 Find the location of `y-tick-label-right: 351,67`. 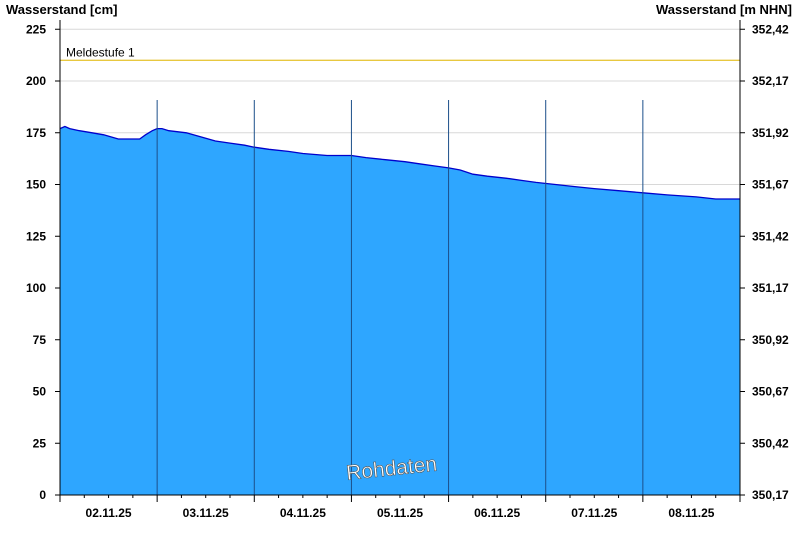

y-tick-label-right: 351,67 is located at coordinates (770, 185).